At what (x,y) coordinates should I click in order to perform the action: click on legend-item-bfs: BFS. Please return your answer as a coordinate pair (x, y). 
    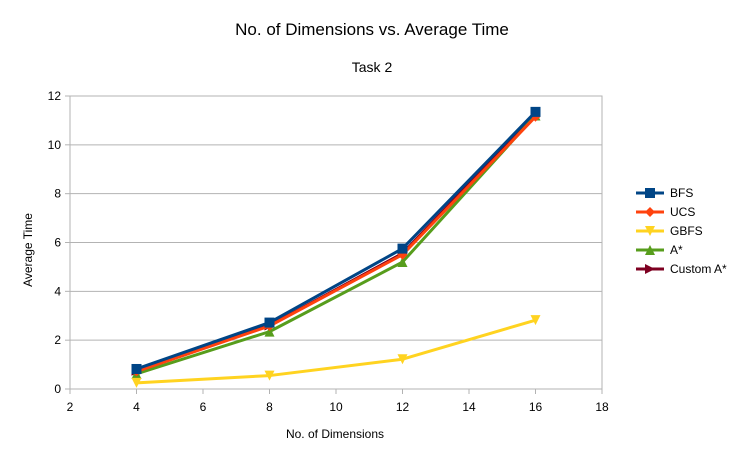
    Looking at the image, I should click on (664, 193).